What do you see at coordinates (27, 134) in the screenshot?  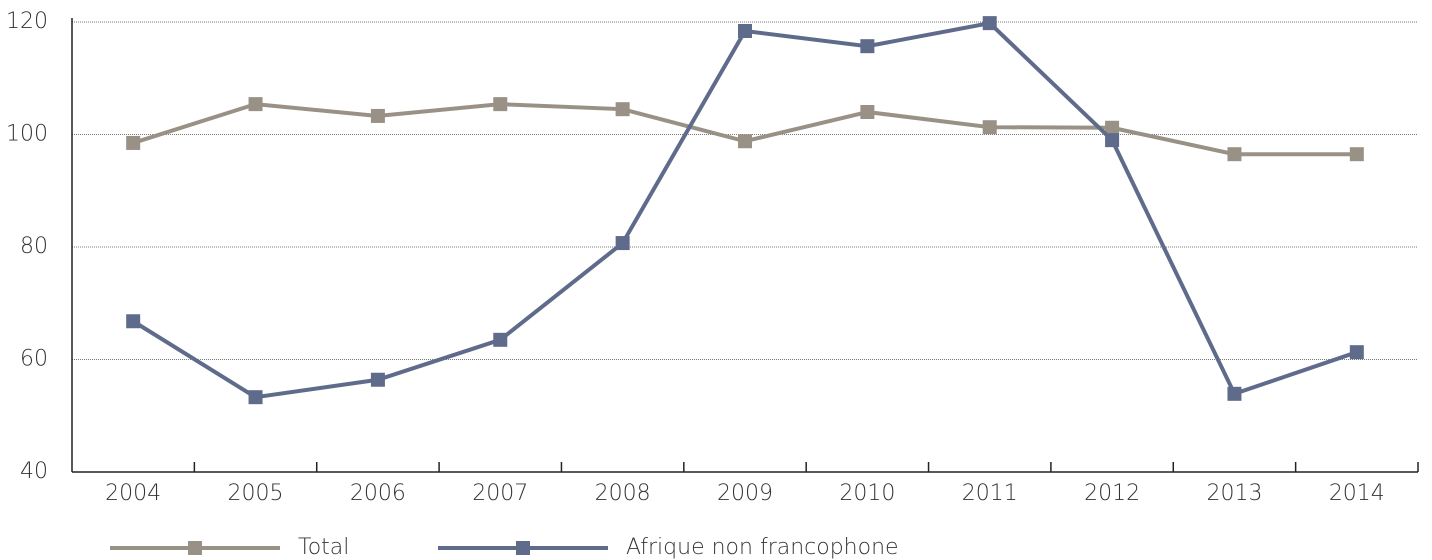 I see `y-tick-label: 100` at bounding box center [27, 134].